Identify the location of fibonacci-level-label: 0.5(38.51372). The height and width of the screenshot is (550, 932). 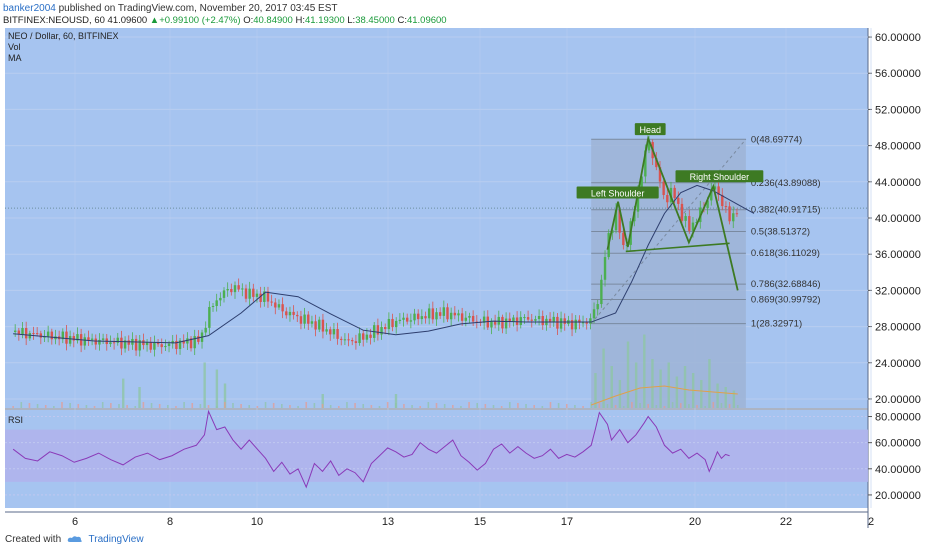
(780, 231).